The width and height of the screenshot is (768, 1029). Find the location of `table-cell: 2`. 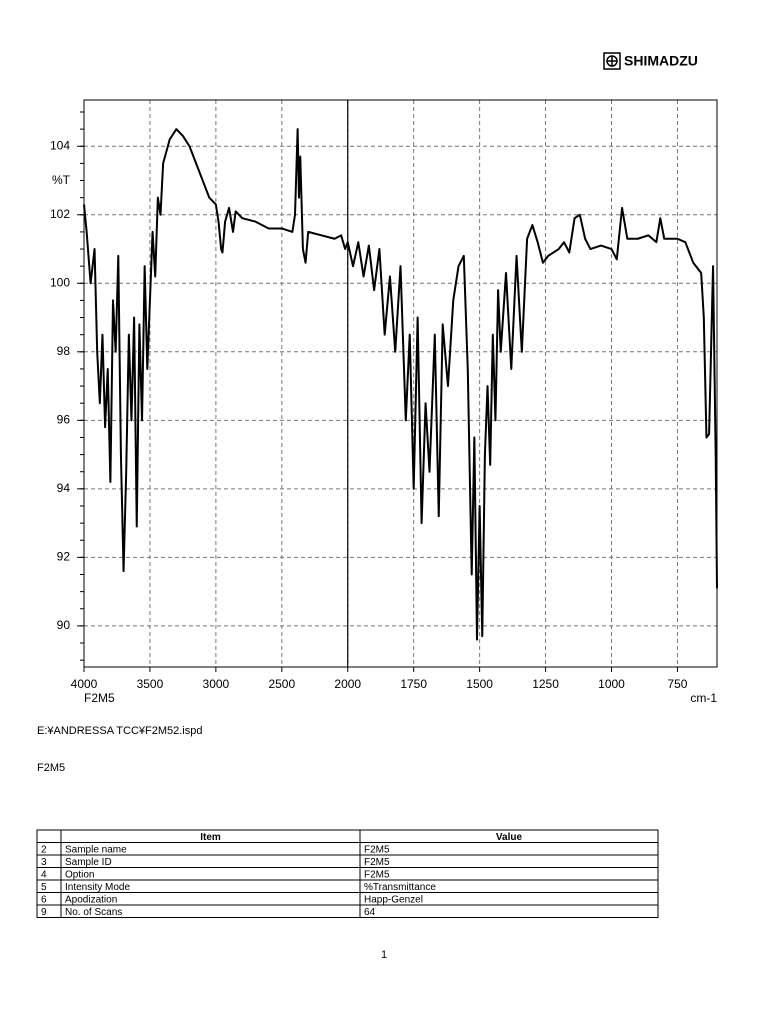

table-cell: 2 is located at coordinates (44, 849).